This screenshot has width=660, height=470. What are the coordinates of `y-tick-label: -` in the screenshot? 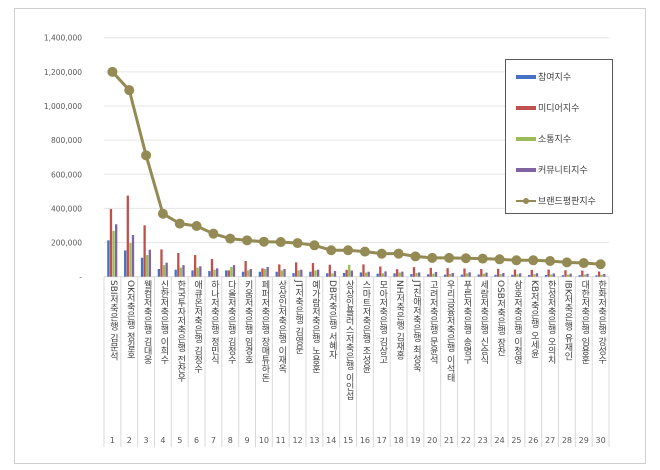 It's located at (80, 277).